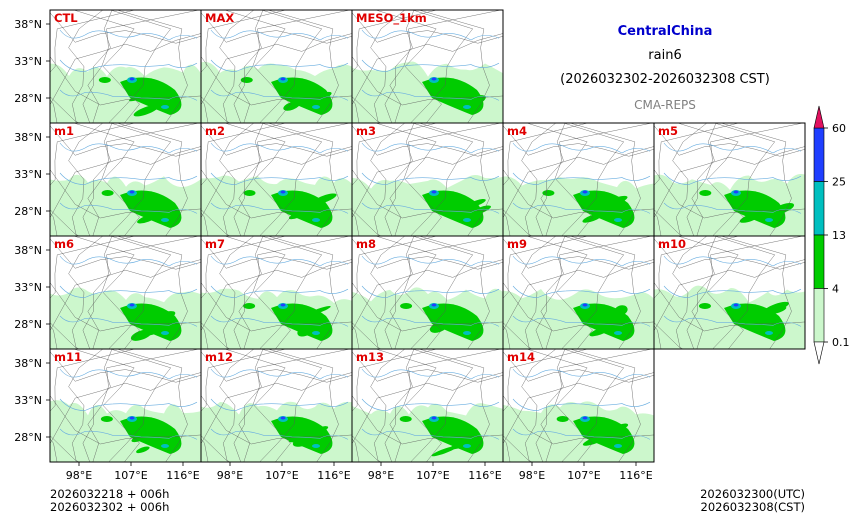 The width and height of the screenshot is (860, 525). I want to click on colorbar-label: 4, so click(835, 289).